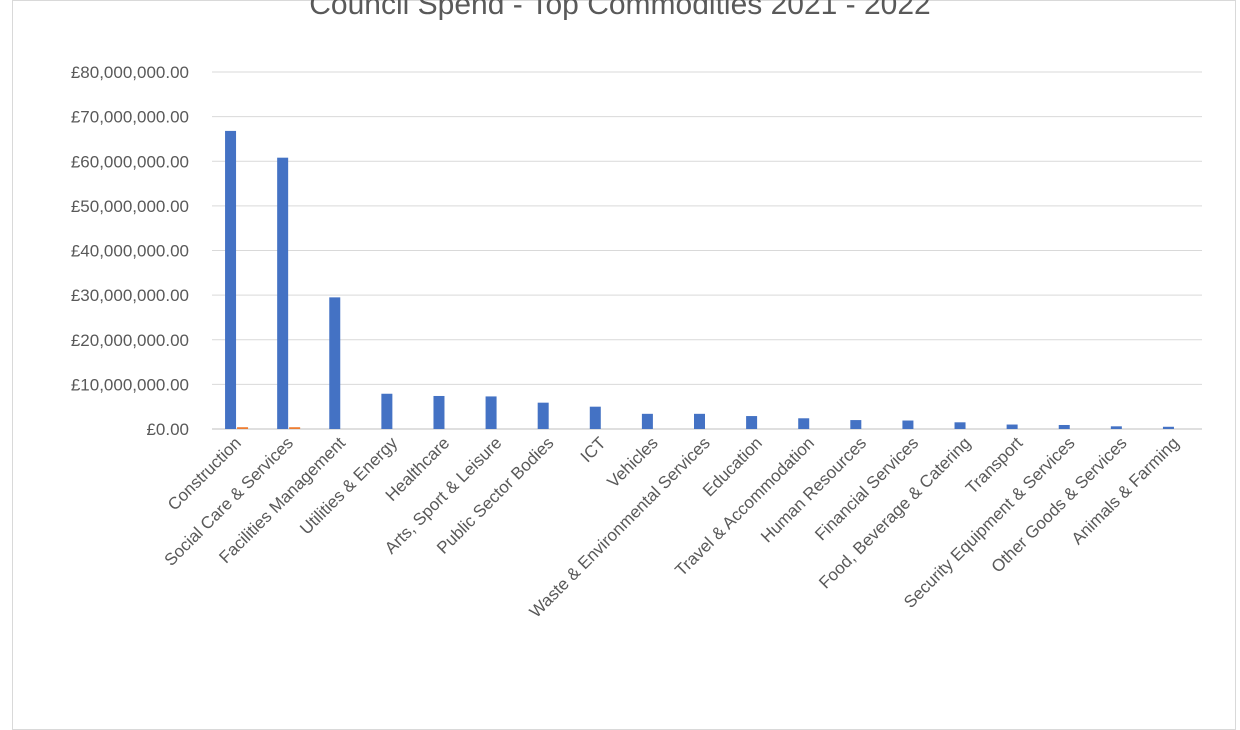 The width and height of the screenshot is (1240, 730). I want to click on y-tick-label: £30,000,000.00, so click(130, 295).